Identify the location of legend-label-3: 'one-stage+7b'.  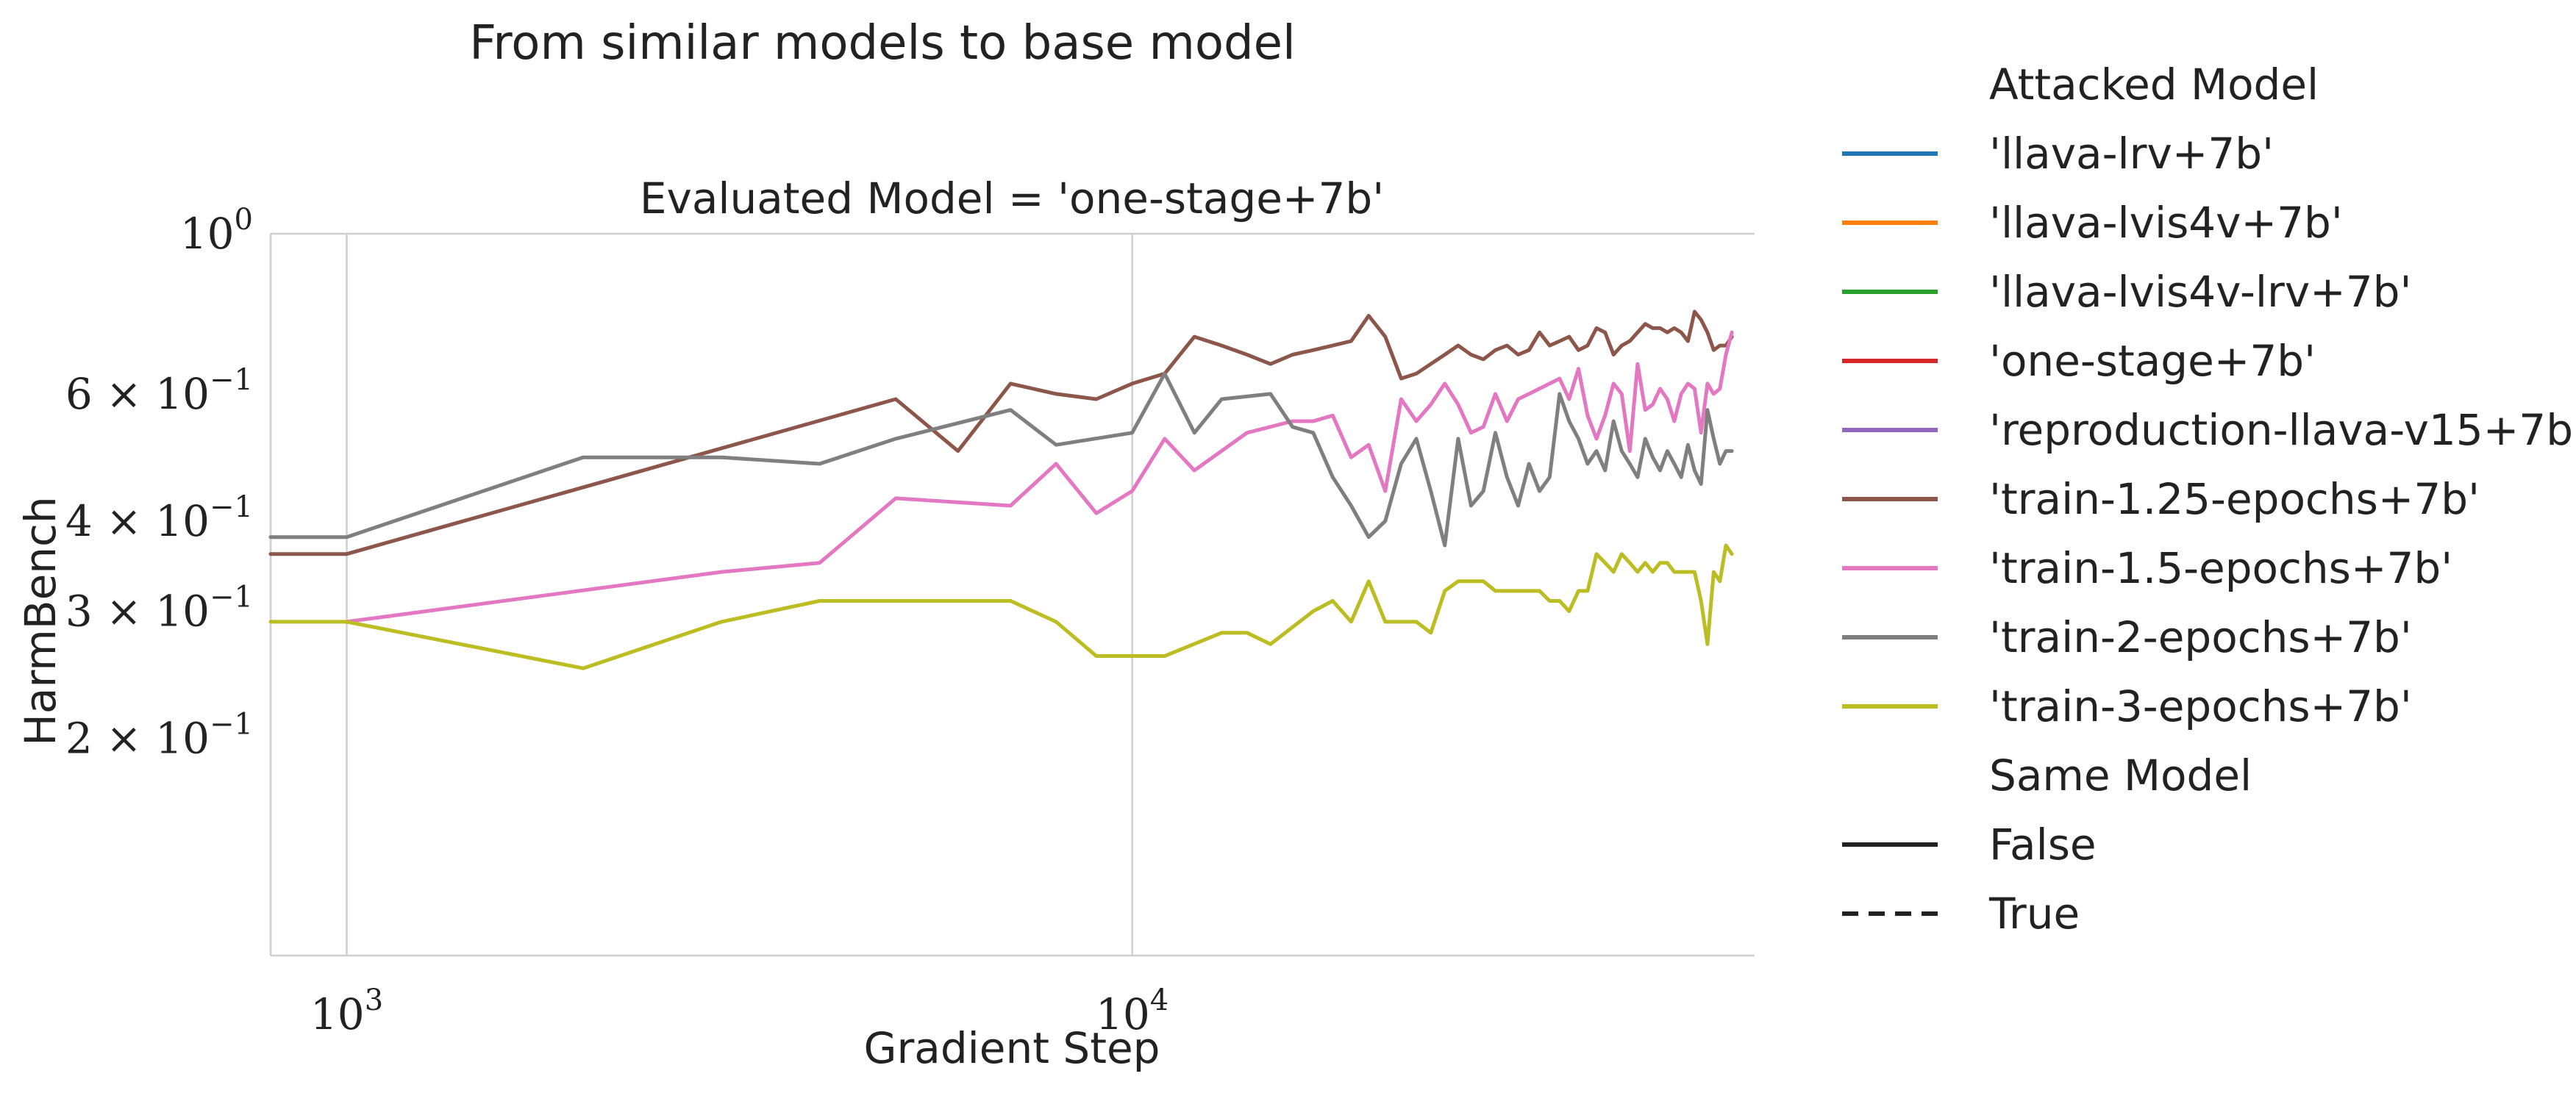
(2152, 361).